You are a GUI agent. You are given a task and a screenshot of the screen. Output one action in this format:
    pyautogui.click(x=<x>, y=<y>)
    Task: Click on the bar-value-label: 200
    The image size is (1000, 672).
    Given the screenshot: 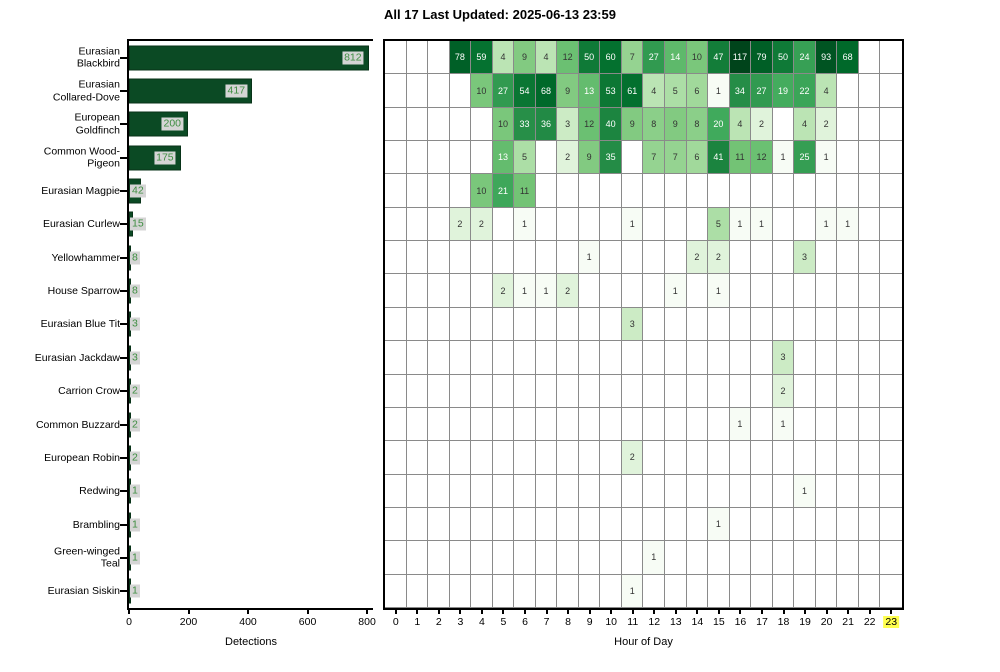 What is the action you would take?
    pyautogui.click(x=172, y=124)
    